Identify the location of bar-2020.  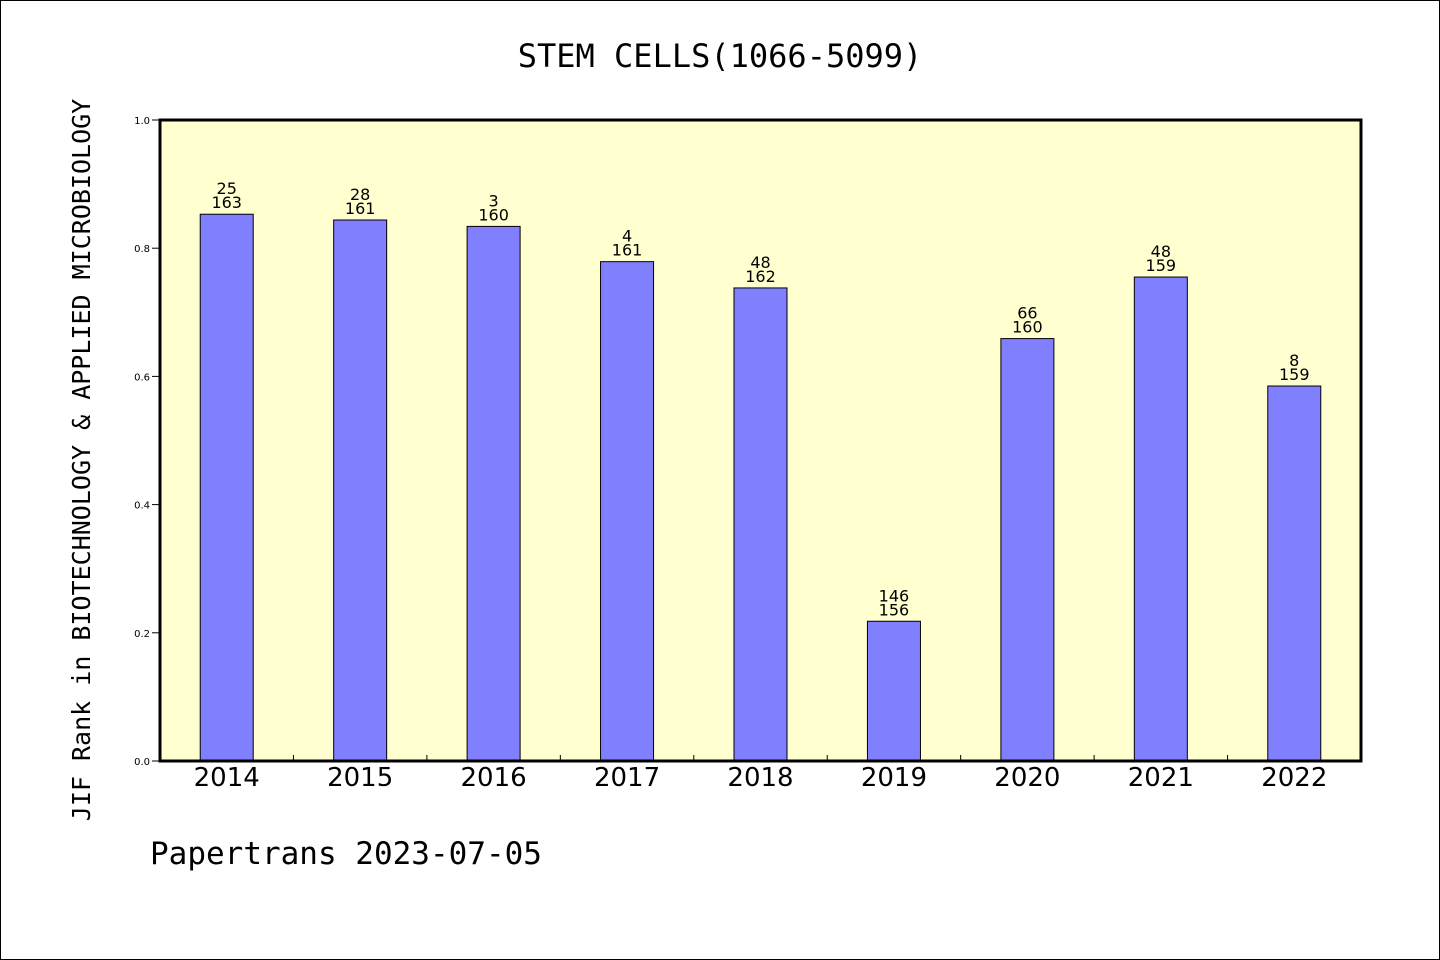
(1027, 550).